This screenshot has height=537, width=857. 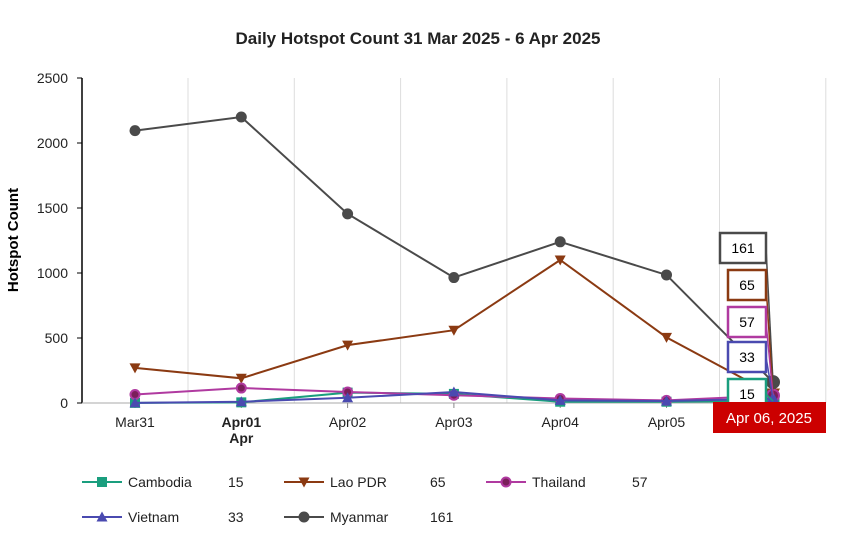 I want to click on legend-item-lao-pdr: Lao PDR 65, so click(x=365, y=482).